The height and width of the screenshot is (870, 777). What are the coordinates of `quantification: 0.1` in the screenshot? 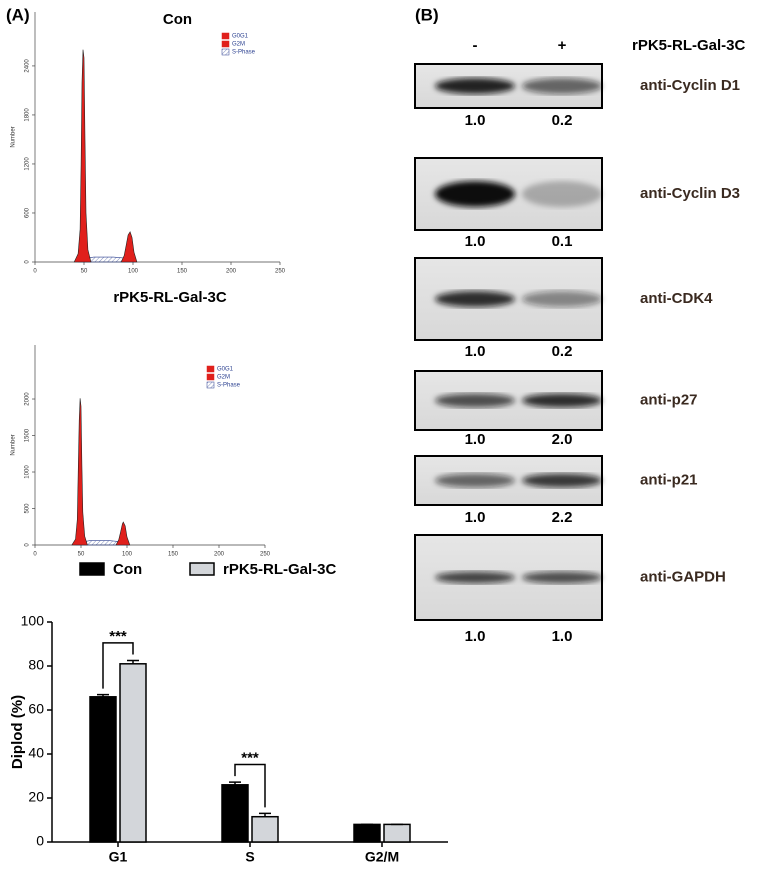 It's located at (562, 241).